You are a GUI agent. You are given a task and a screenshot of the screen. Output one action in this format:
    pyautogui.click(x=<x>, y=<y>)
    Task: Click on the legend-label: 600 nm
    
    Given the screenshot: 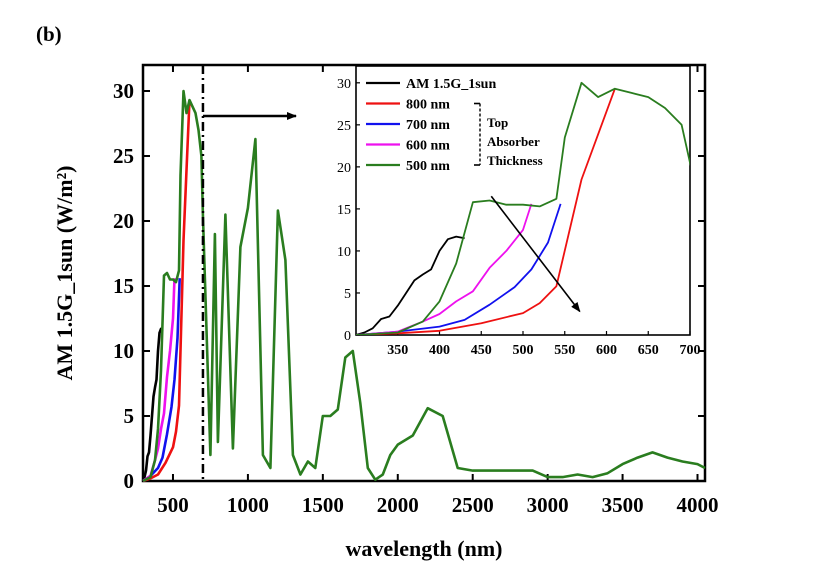 What is the action you would take?
    pyautogui.click(x=428, y=146)
    